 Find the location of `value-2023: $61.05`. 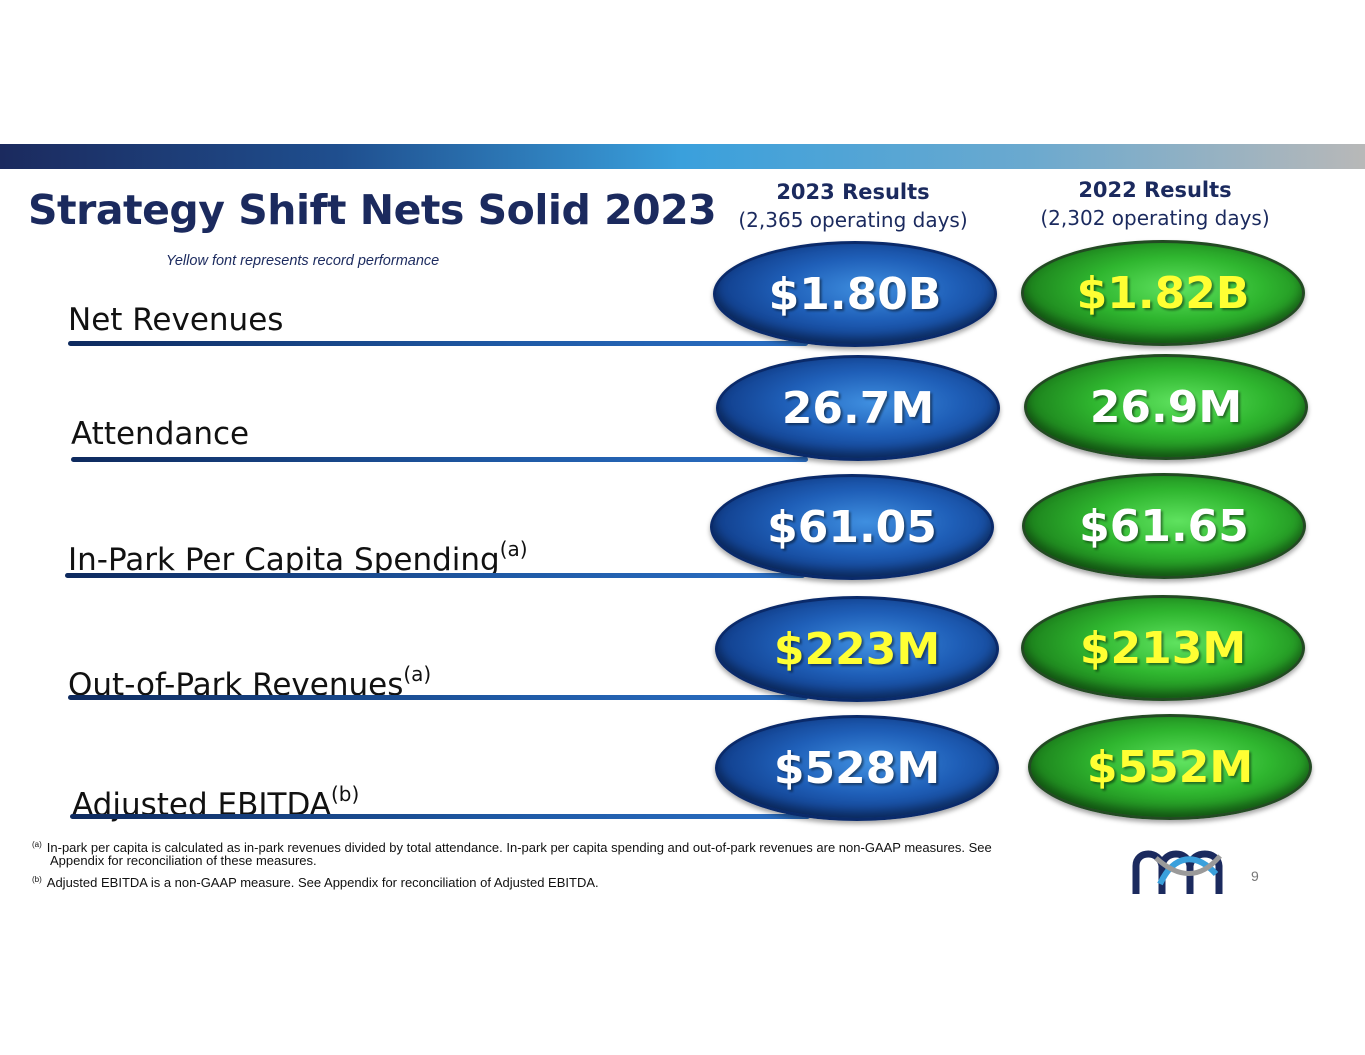

value-2023: $61.05 is located at coordinates (852, 527).